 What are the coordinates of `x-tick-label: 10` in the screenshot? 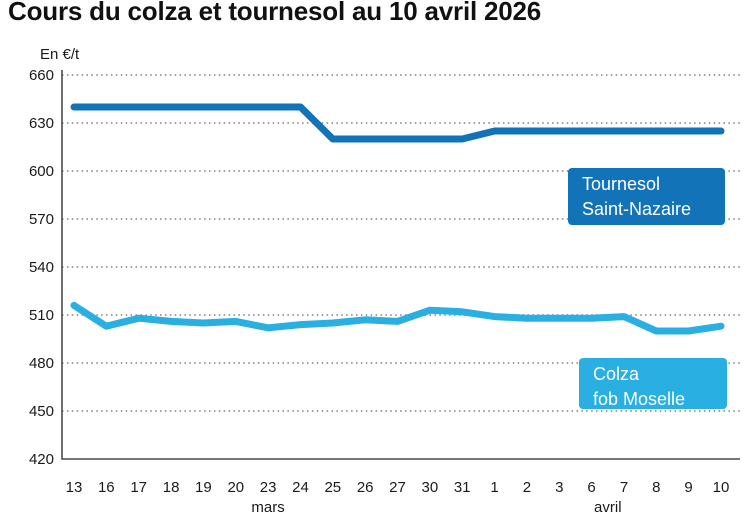 It's located at (721, 487).